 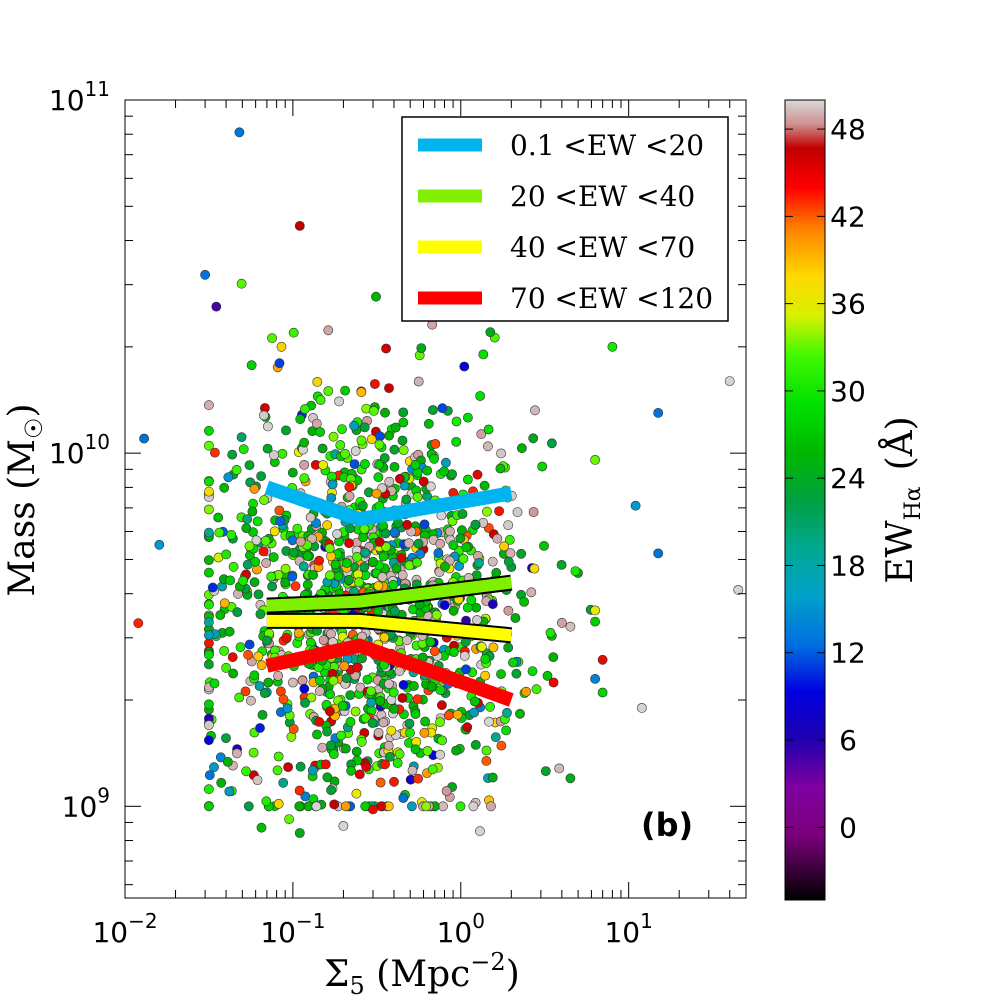 What do you see at coordinates (848, 216) in the screenshot?
I see `colorbar-tick-label: 42` at bounding box center [848, 216].